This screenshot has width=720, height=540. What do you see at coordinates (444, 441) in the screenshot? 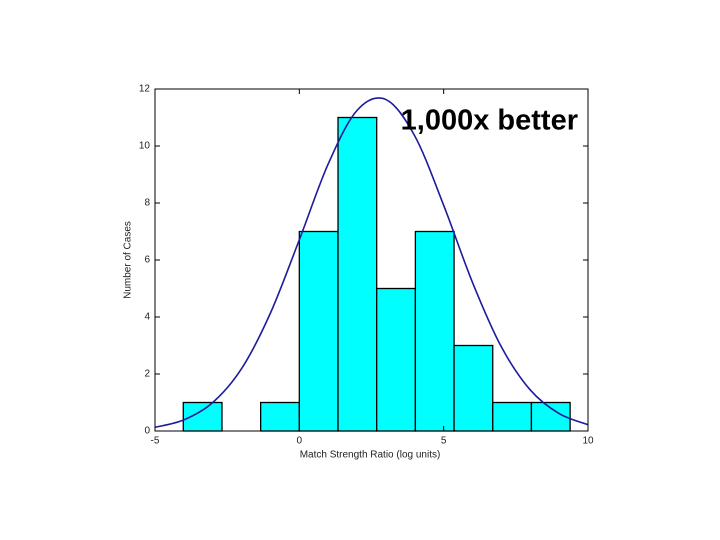
I see `x-tick-label: 5` at bounding box center [444, 441].